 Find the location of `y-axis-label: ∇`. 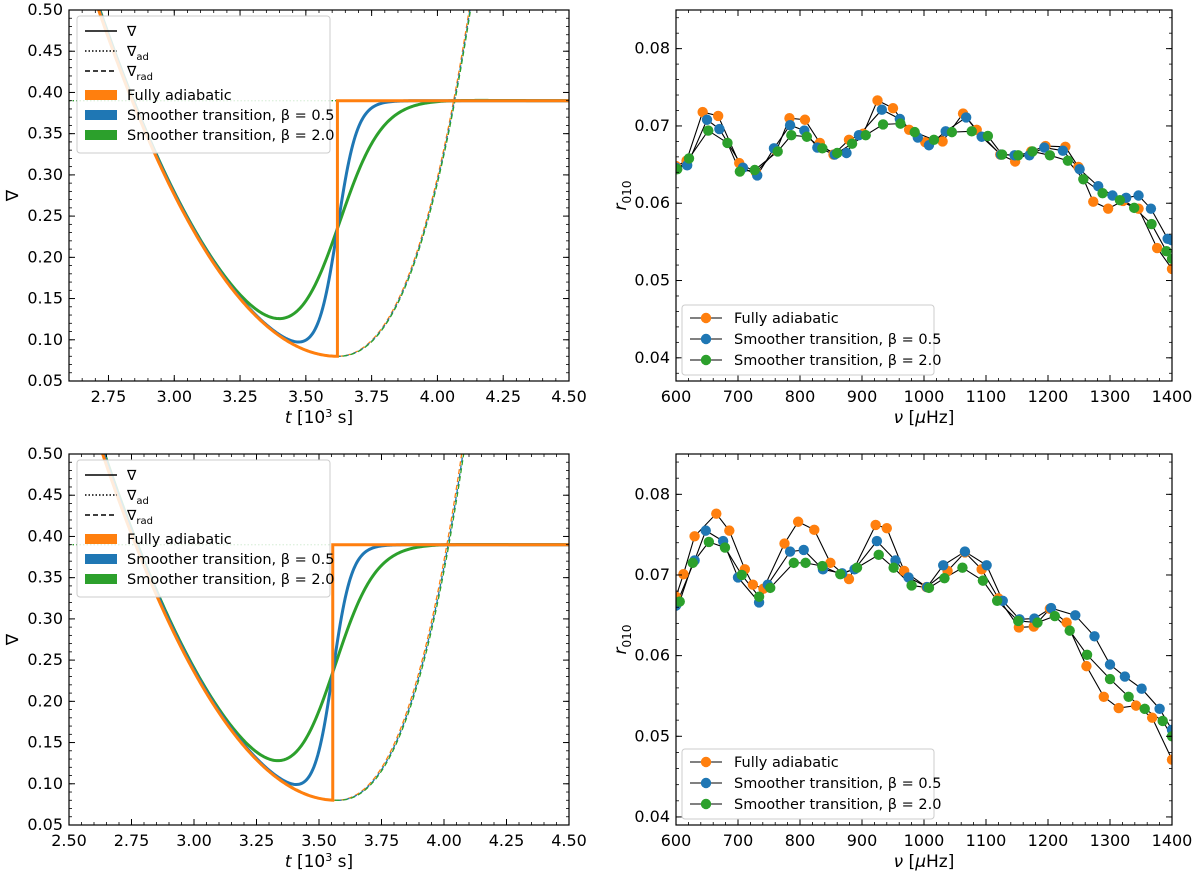

y-axis-label: ∇ is located at coordinates (13, 195).